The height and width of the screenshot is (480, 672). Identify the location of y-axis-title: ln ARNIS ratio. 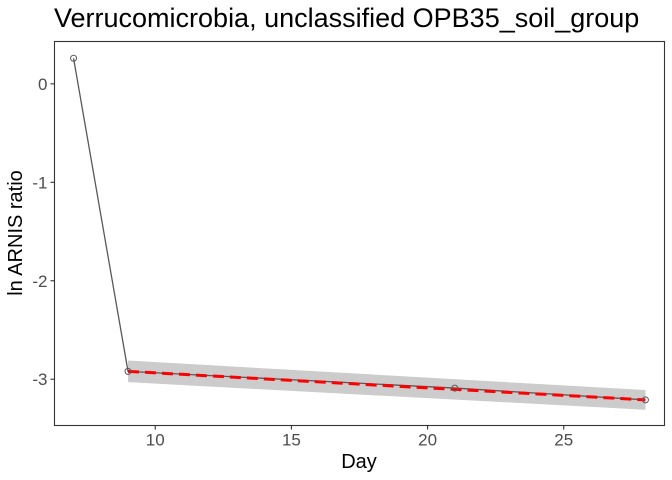
(16, 233).